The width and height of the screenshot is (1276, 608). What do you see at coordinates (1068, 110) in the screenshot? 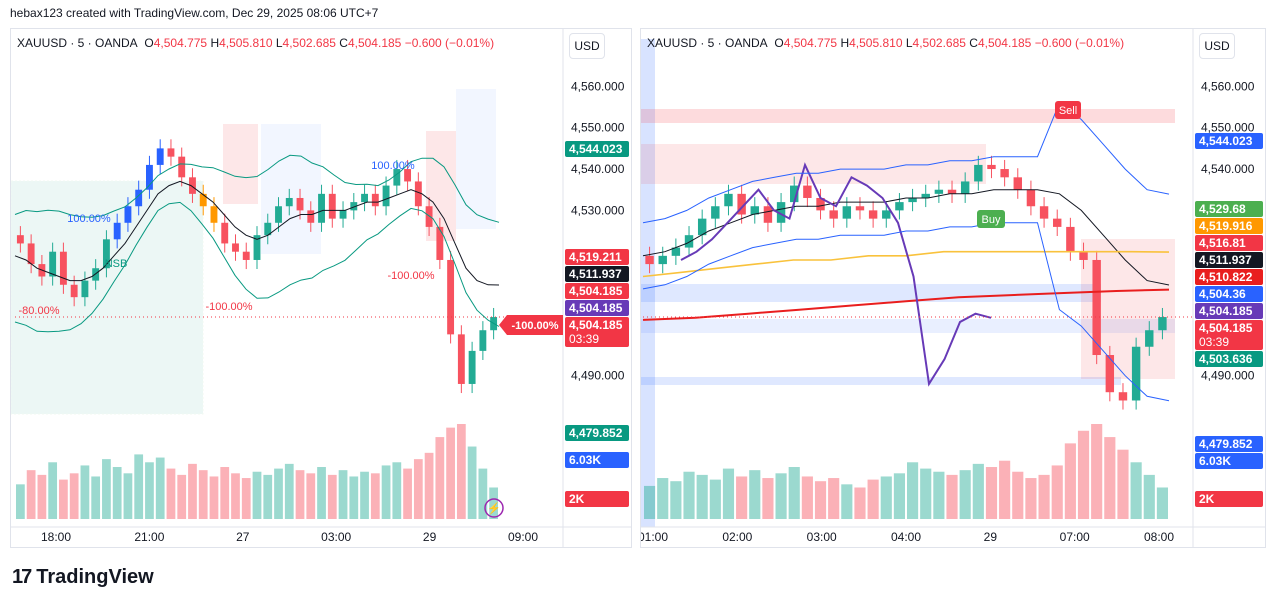
I see `sell-signal-badge` at bounding box center [1068, 110].